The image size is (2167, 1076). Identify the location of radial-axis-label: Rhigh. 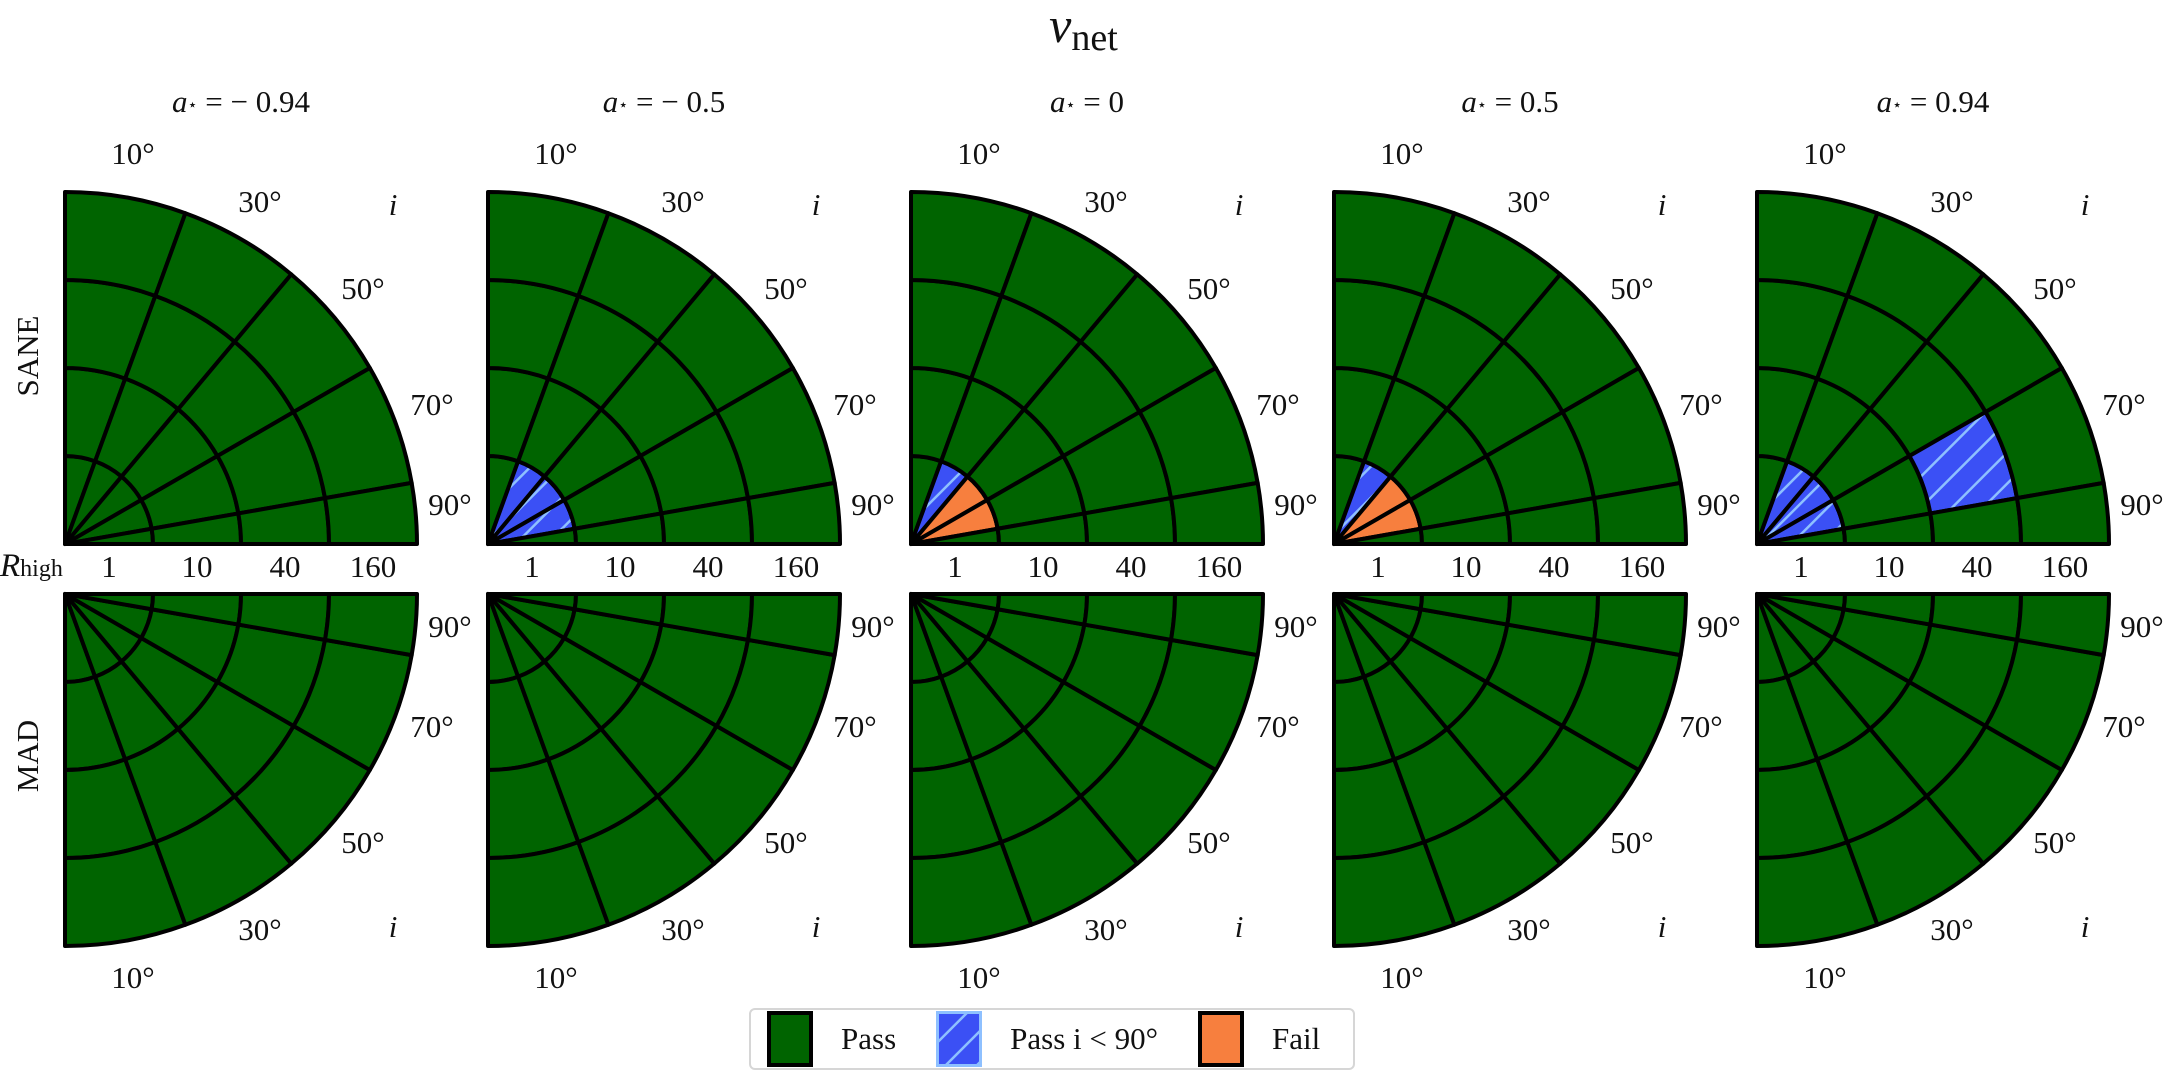
(31, 566).